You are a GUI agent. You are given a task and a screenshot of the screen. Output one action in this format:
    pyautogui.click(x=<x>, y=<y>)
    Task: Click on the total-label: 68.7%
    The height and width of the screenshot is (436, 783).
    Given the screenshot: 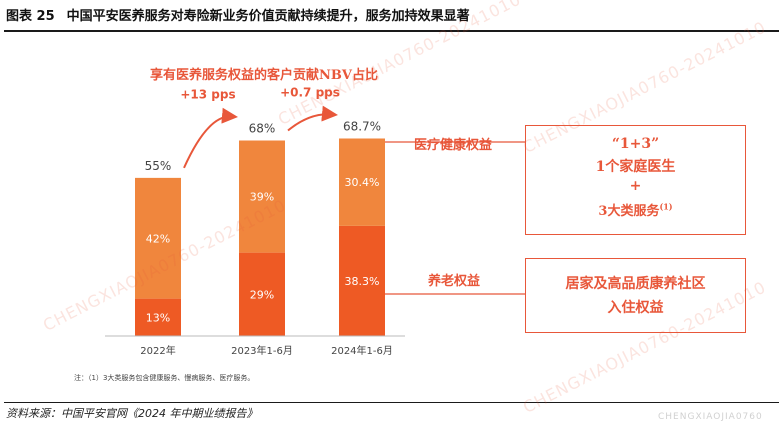 What is the action you would take?
    pyautogui.click(x=362, y=126)
    